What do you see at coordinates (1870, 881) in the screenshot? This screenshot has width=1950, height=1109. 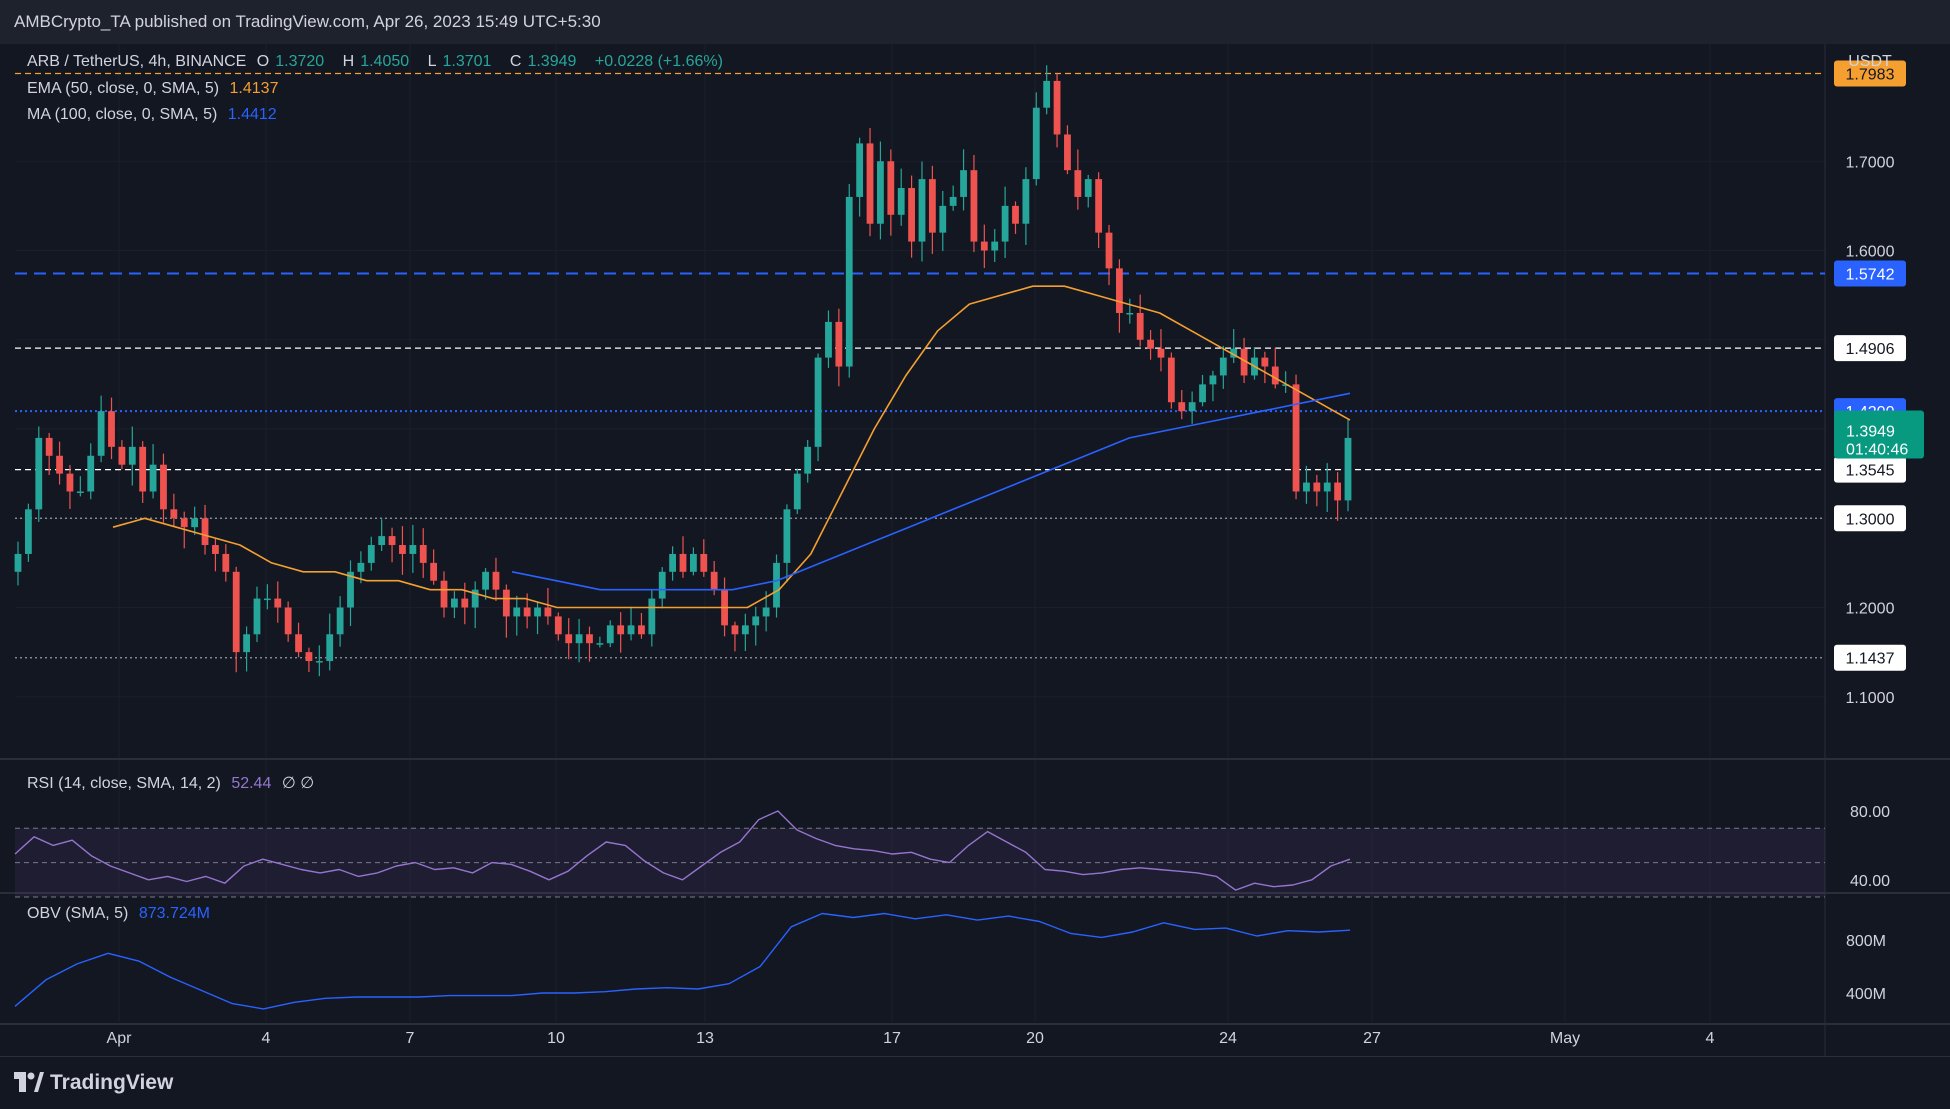 I see `rsi-axis-label: 40.00` at bounding box center [1870, 881].